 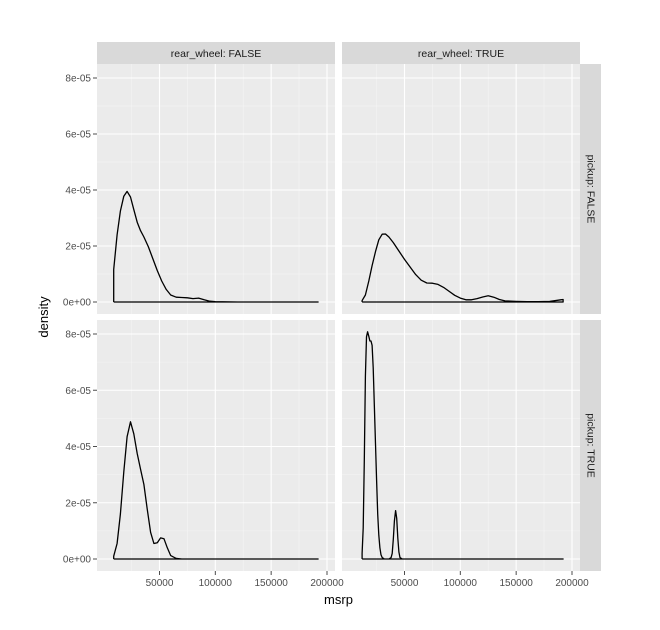 I want to click on column-strip-label: rear_wheel: TRUE, so click(x=461, y=54).